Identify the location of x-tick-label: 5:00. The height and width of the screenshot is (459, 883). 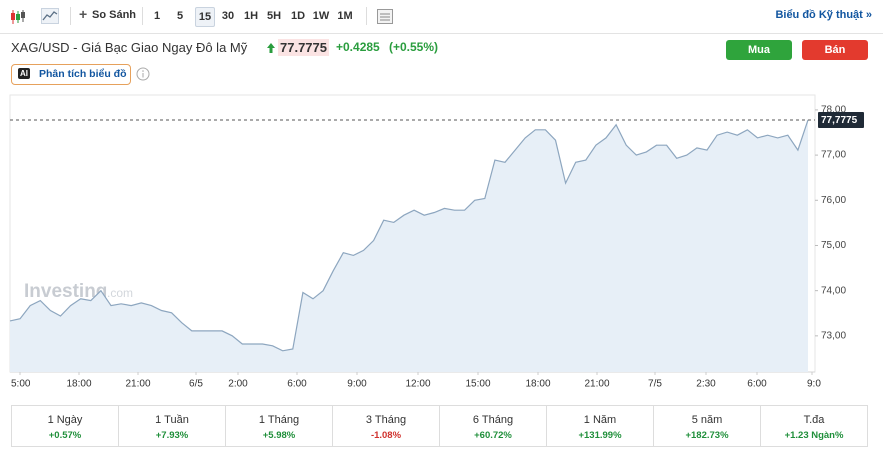
(21, 384).